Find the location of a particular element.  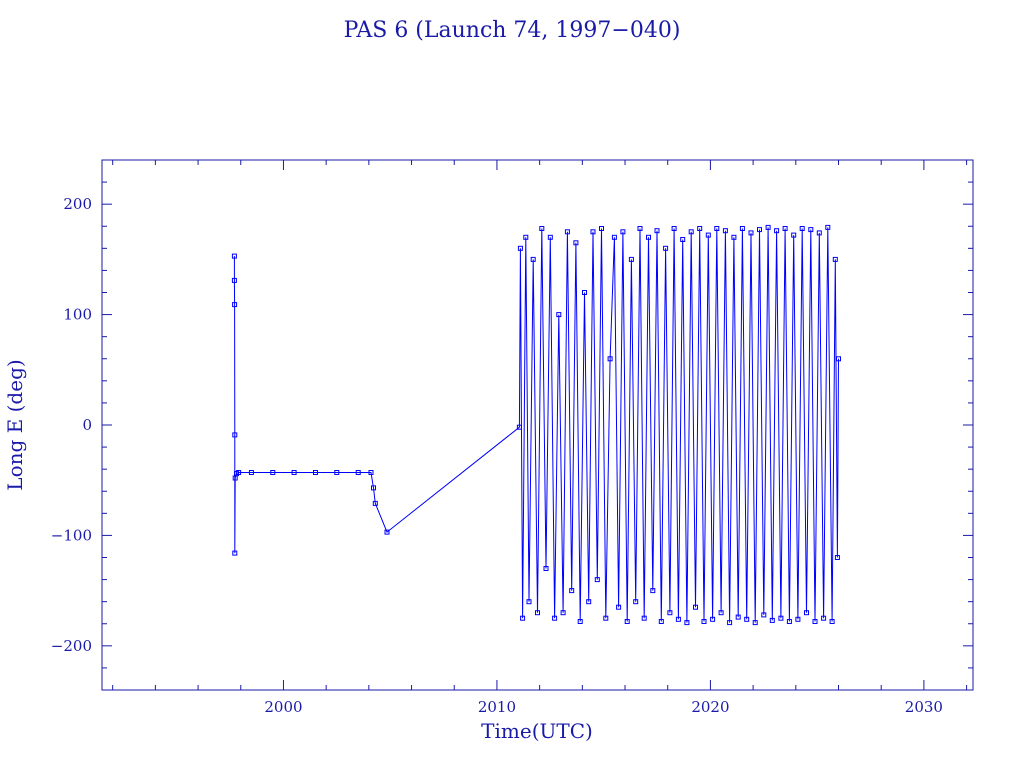

chart-title: PAS 6 (Launch 74, 1997−040) is located at coordinates (512, 30).